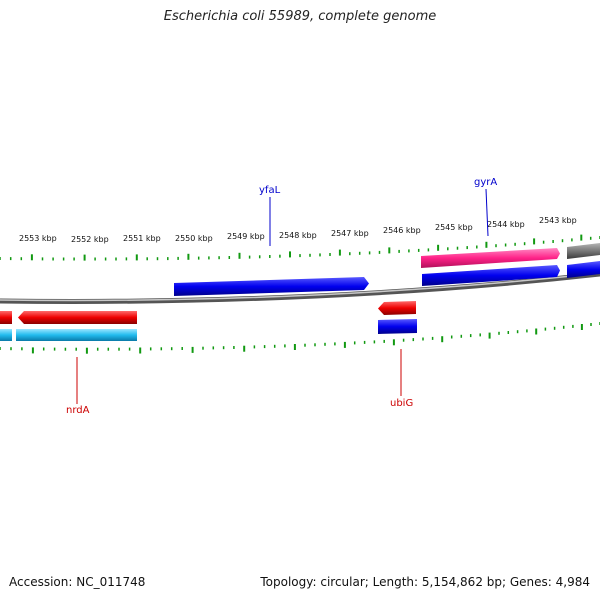  Describe the element at coordinates (78, 410) in the screenshot. I see `label-nrdA: nrdA` at that location.